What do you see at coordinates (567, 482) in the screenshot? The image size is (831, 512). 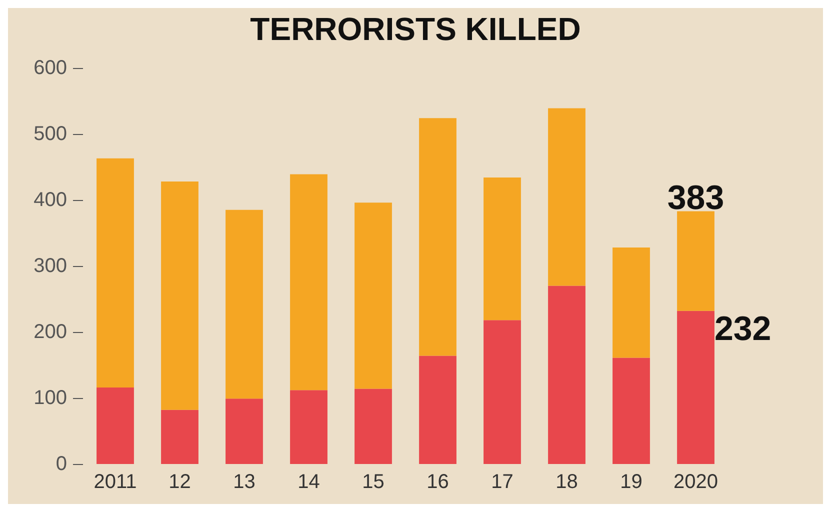 I see `x-tick-label: 18` at bounding box center [567, 482].